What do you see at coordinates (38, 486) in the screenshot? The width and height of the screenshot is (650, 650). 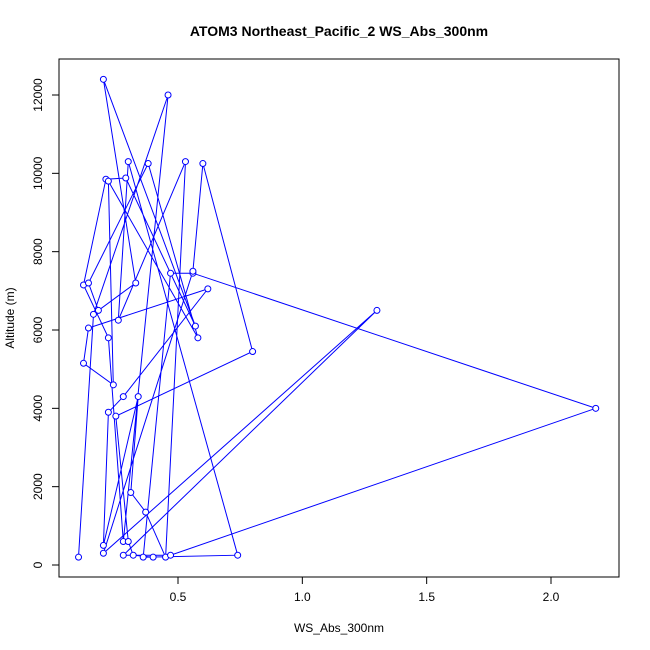 I see `y-tick-label: 2000` at bounding box center [38, 486].